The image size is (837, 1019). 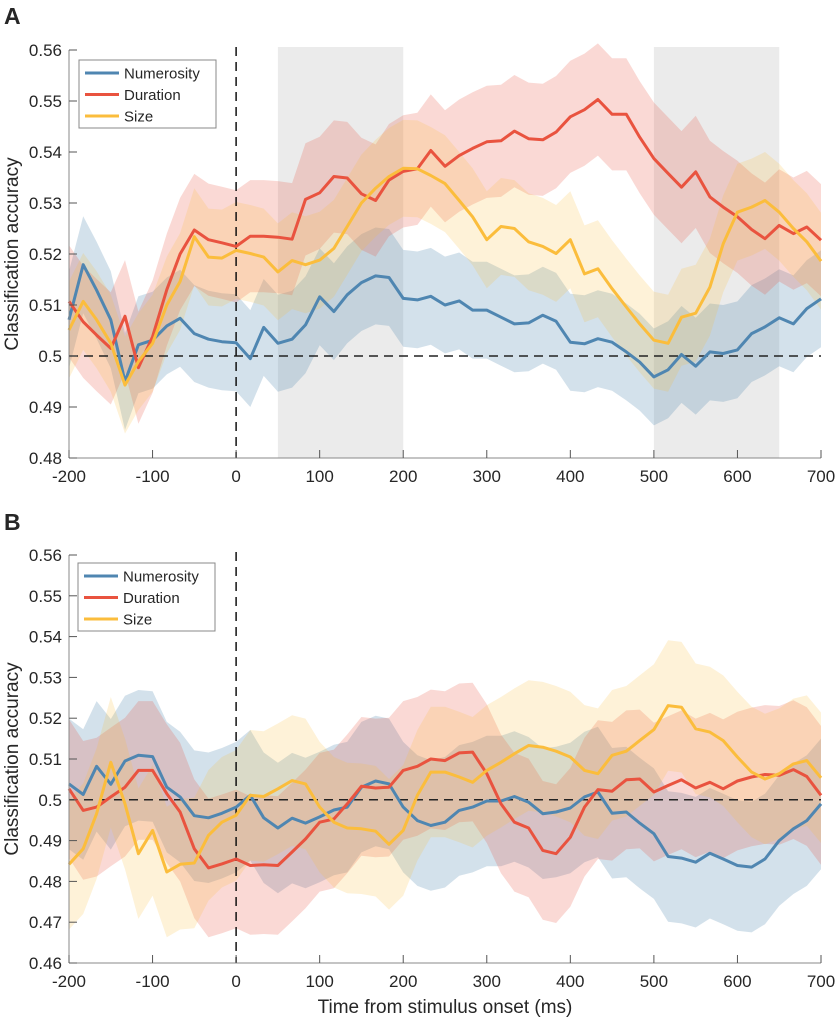 I want to click on panel-label: A, so click(x=12, y=16).